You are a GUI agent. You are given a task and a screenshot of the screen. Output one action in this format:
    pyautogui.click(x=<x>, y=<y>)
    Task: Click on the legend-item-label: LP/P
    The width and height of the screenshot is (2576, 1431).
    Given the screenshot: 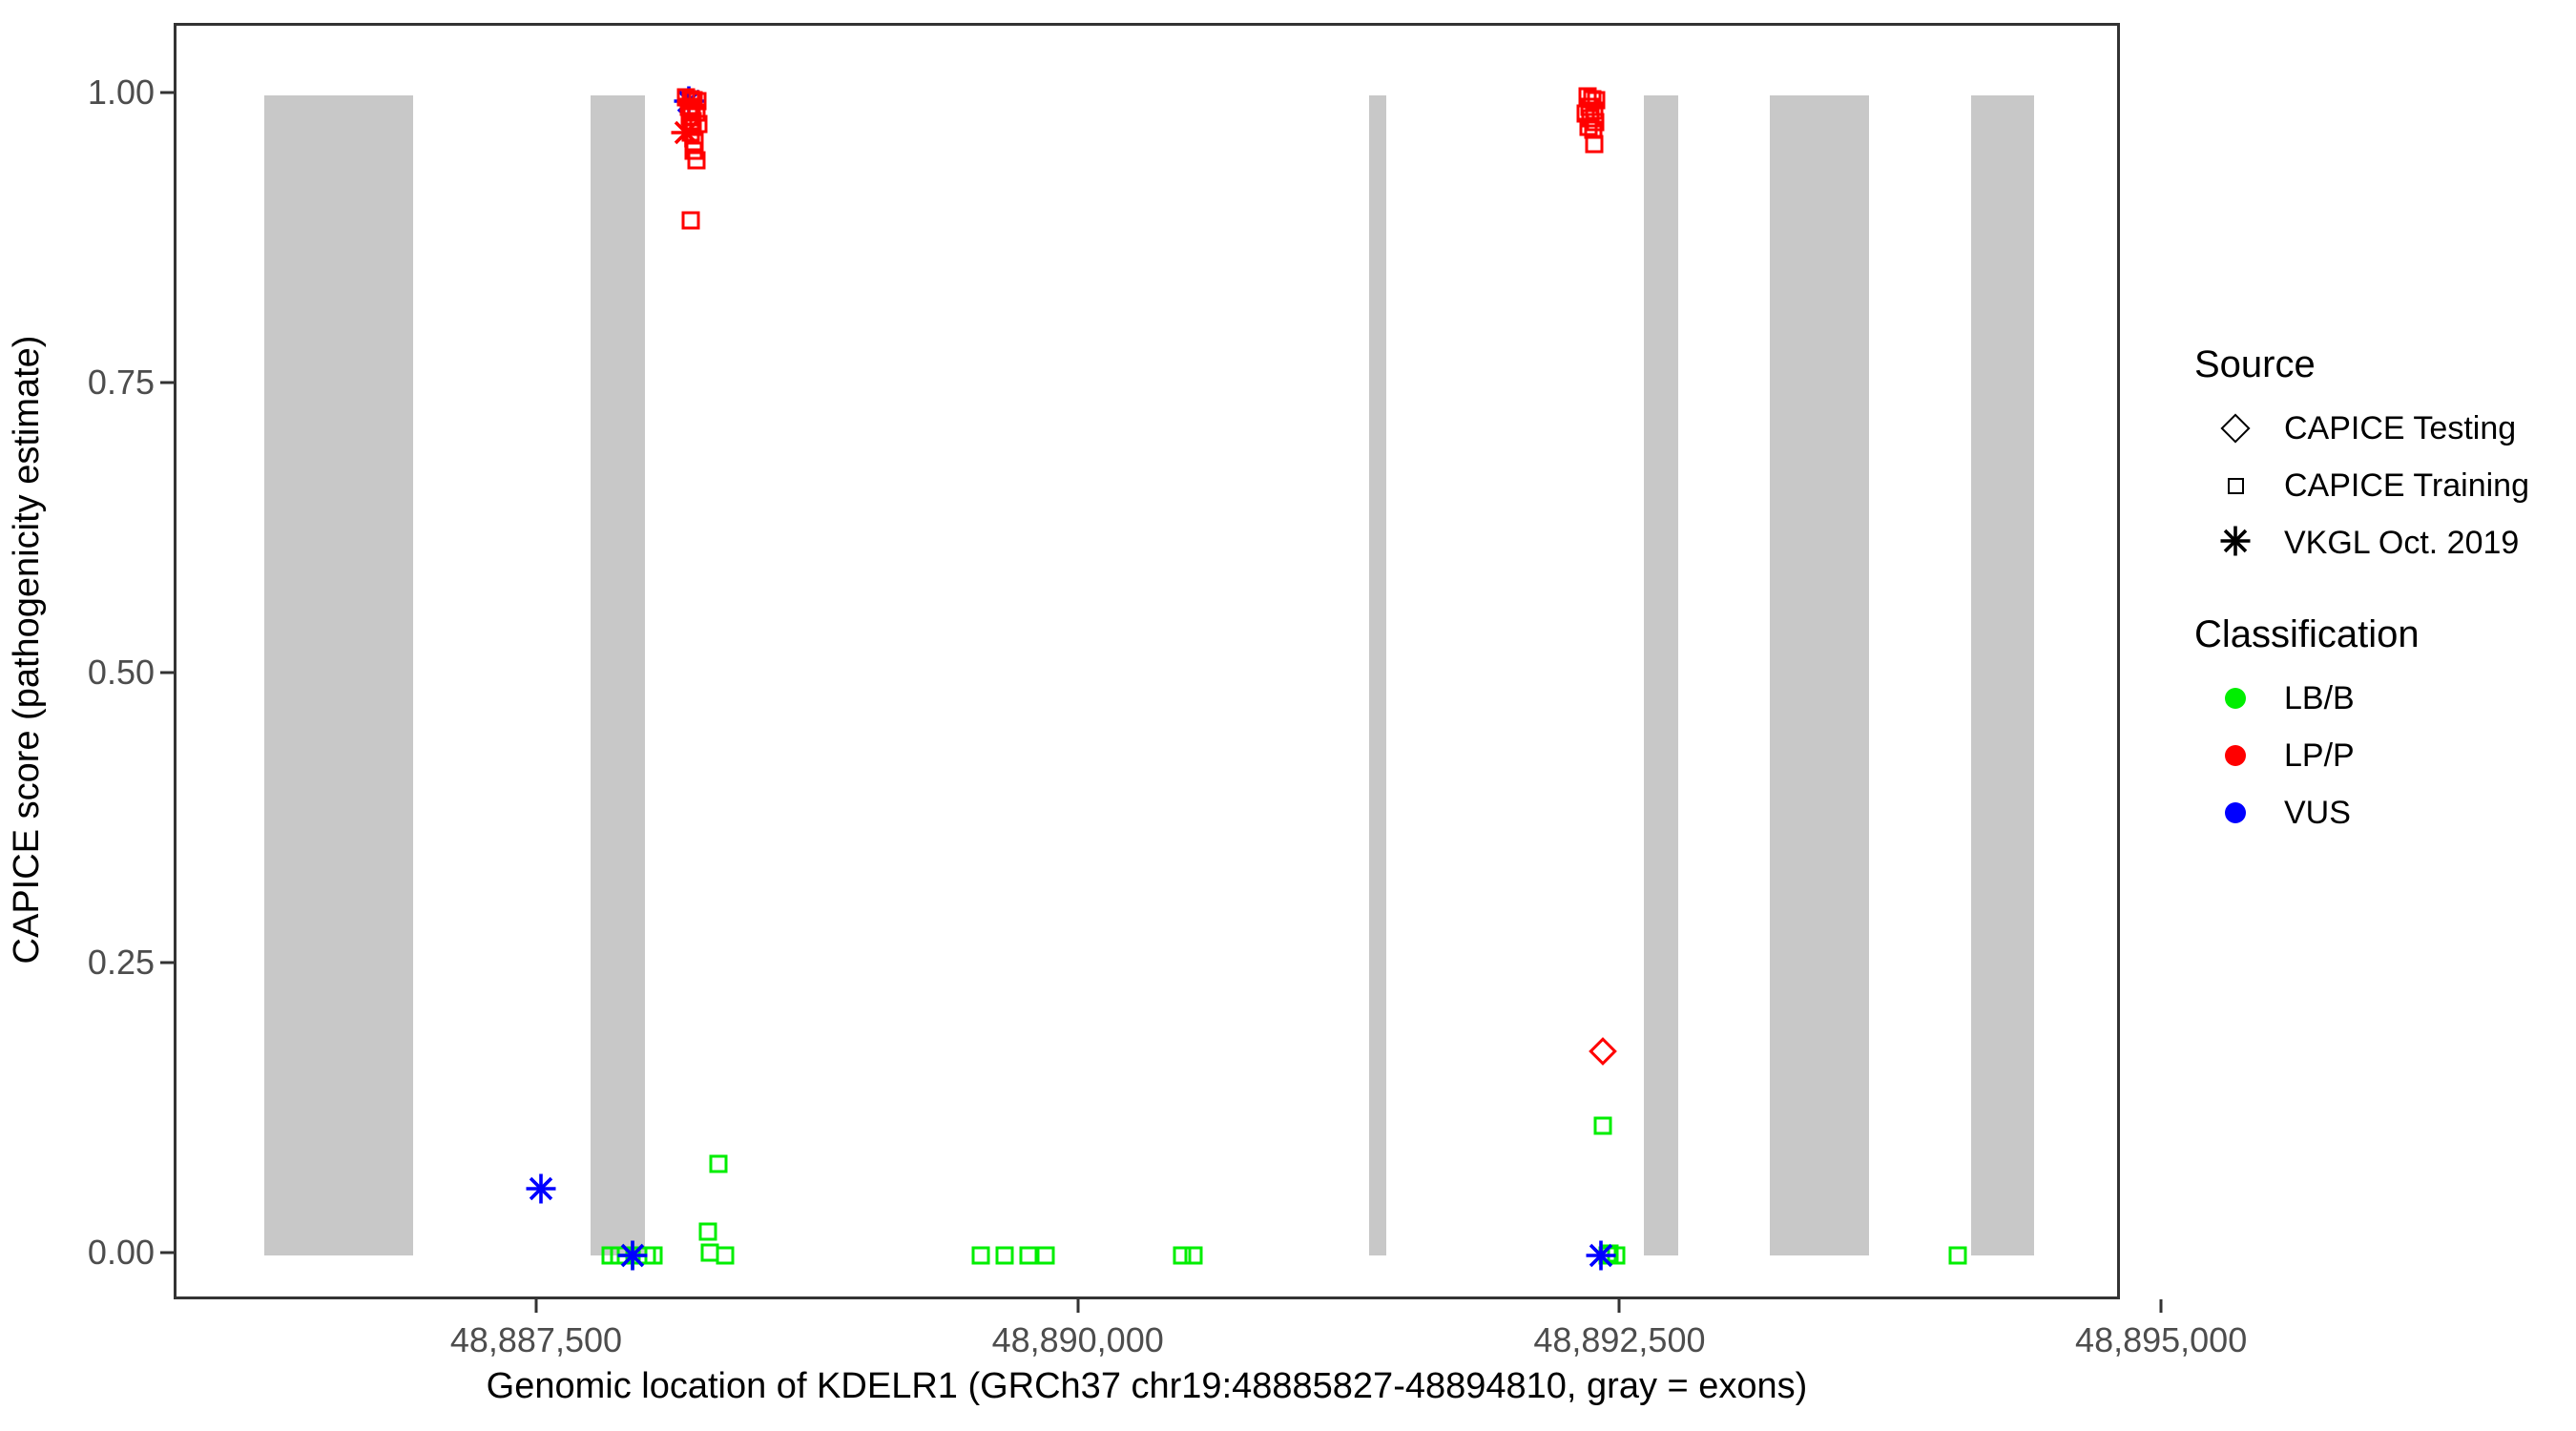 What is the action you would take?
    pyautogui.click(x=2319, y=755)
    